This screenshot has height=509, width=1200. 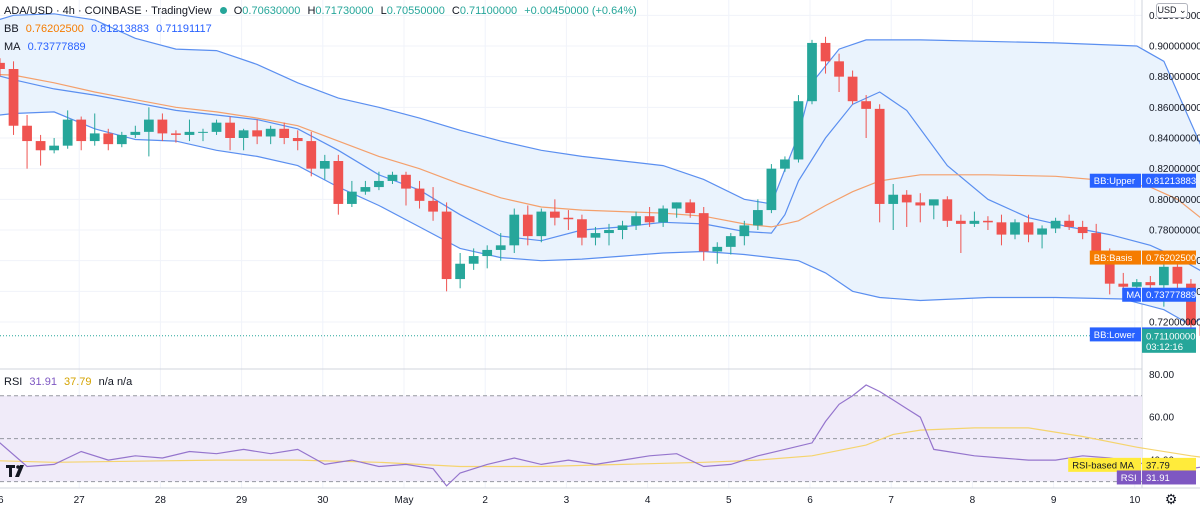 I want to click on price-tick-label: 0.72000000, so click(x=1174, y=323).